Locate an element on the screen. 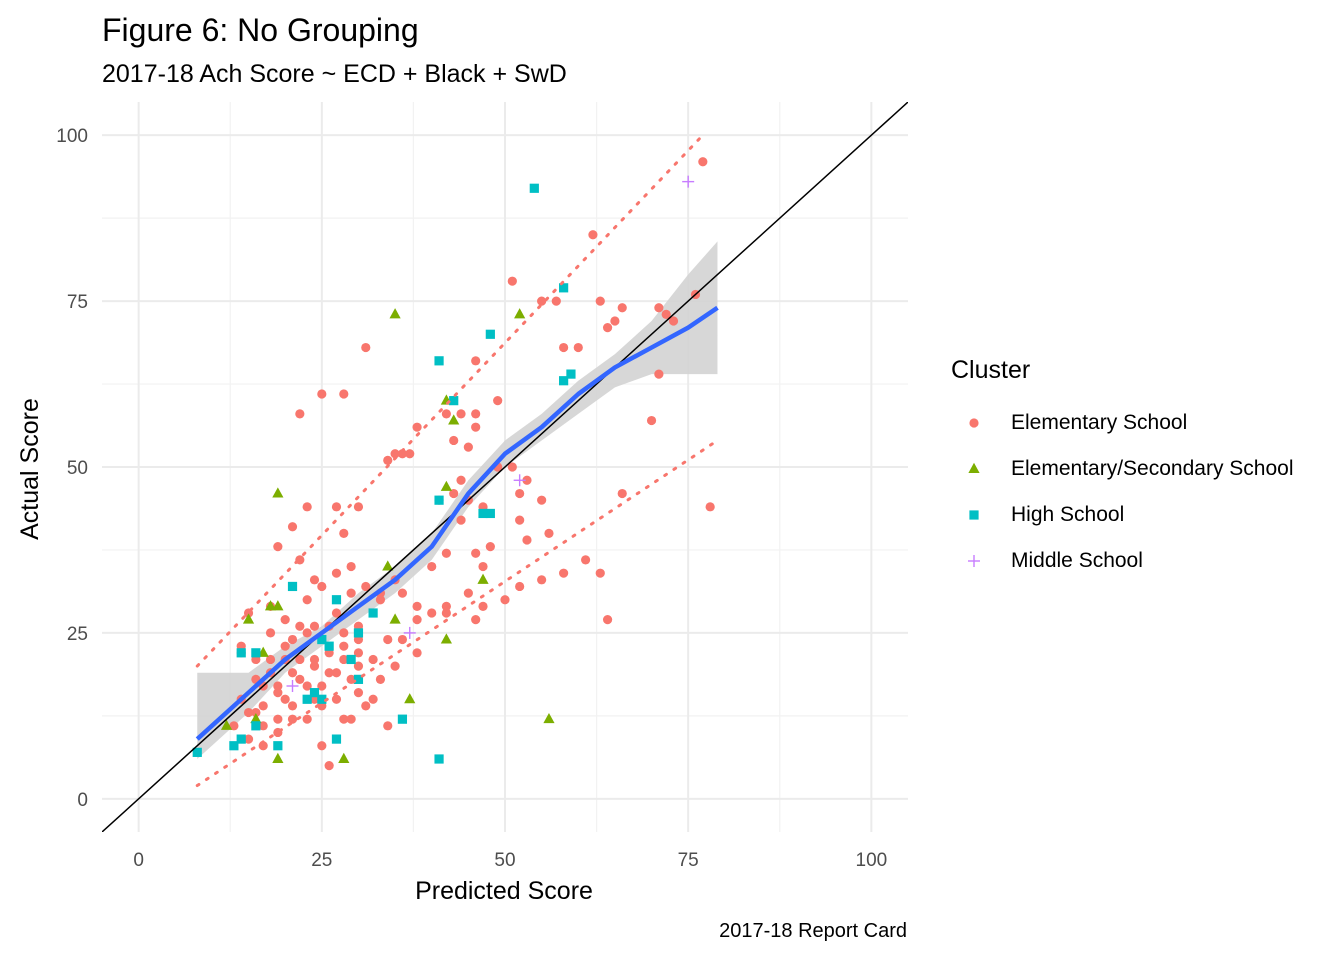  chart-title: Figure 6: No Grouping is located at coordinates (260, 30).